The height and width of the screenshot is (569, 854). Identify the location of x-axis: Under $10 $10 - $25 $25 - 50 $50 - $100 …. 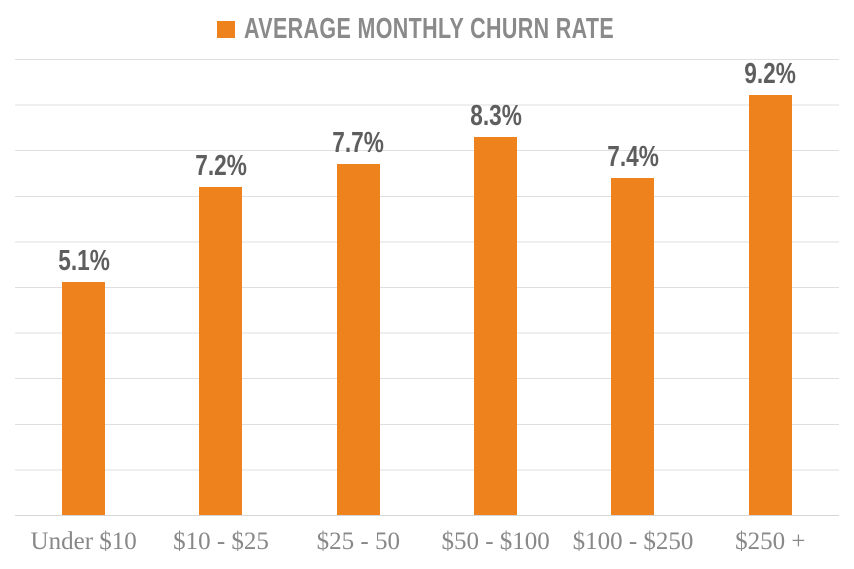
(427, 542).